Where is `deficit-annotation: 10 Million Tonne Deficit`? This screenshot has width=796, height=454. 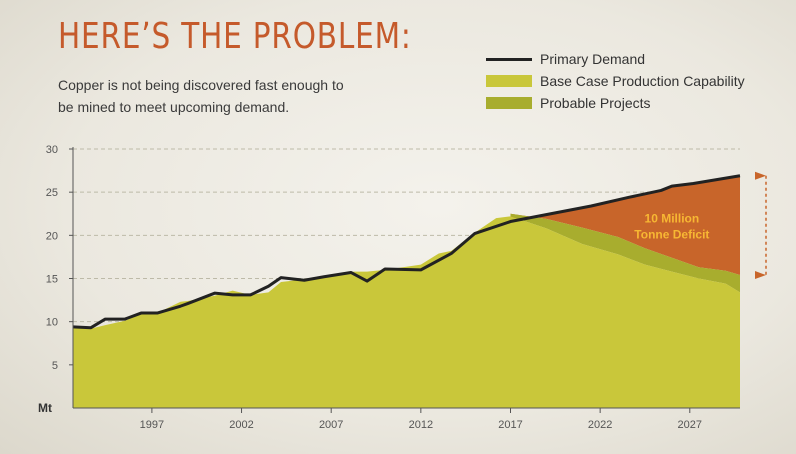 deficit-annotation: 10 Million Tonne Deficit is located at coordinates (671, 227).